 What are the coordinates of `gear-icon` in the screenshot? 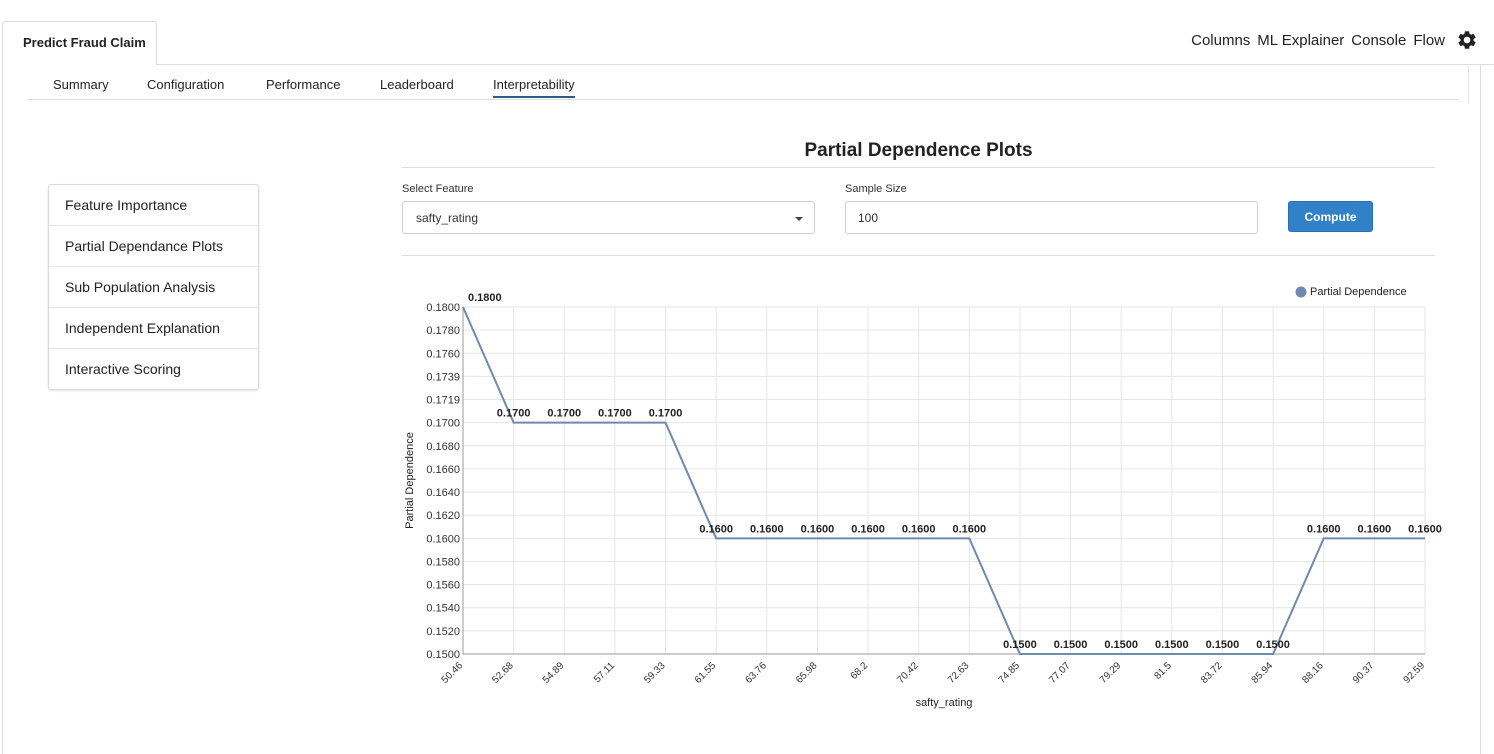 It's located at (1467, 40).